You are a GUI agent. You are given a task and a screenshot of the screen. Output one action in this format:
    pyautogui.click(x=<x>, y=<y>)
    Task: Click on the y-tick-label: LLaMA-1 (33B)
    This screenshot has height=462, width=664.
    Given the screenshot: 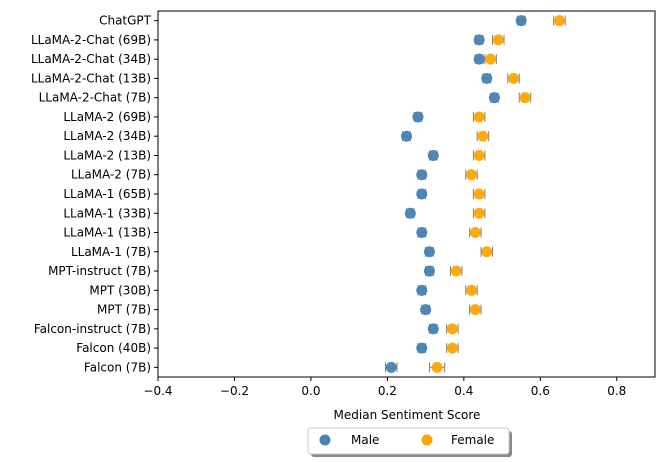 What is the action you would take?
    pyautogui.click(x=107, y=213)
    